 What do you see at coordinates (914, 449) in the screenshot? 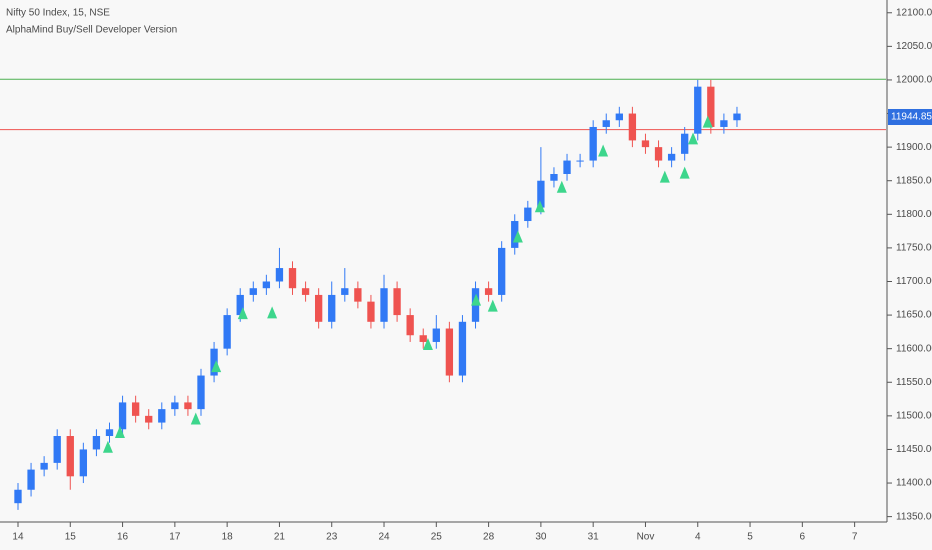
I see `y-tick-label: 11450.00` at bounding box center [914, 449].